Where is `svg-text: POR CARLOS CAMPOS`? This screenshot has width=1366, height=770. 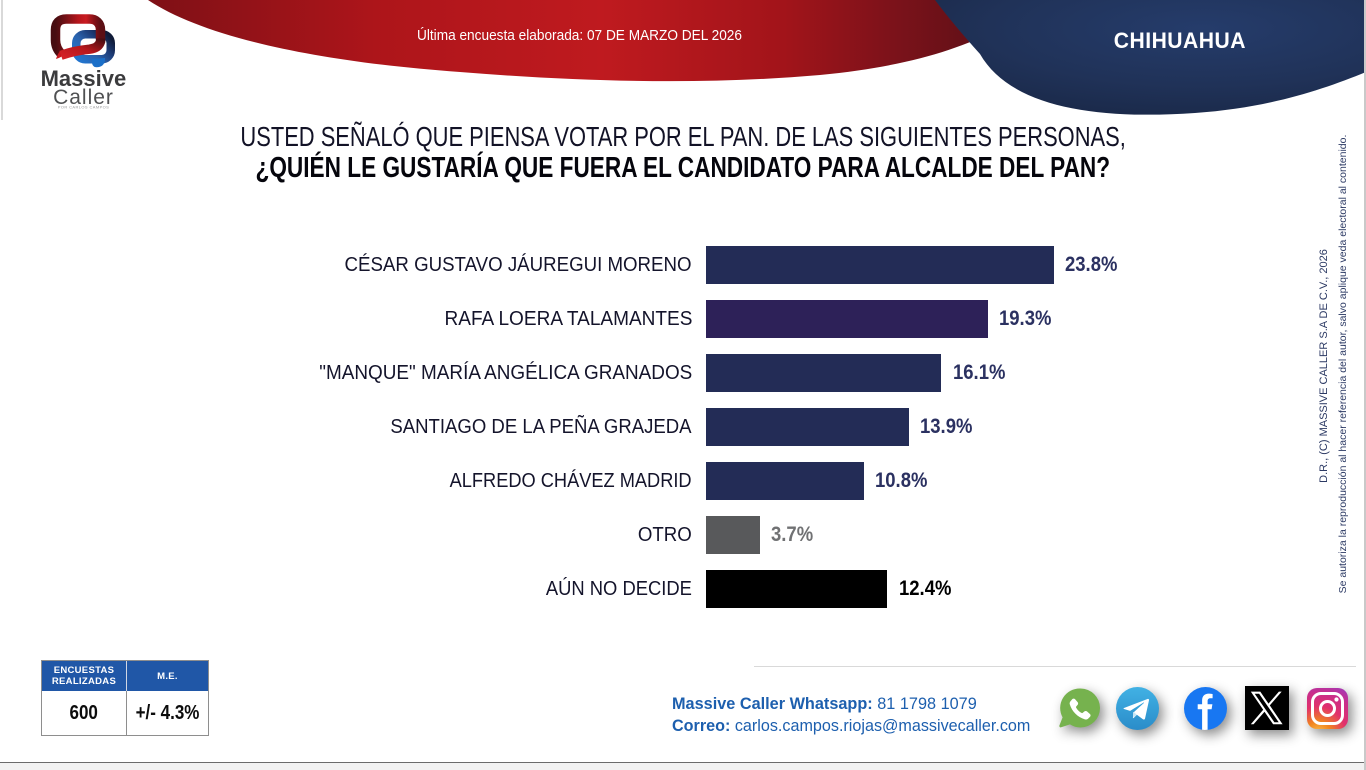
svg-text: POR CARLOS CAMPOS is located at coordinates (83, 106).